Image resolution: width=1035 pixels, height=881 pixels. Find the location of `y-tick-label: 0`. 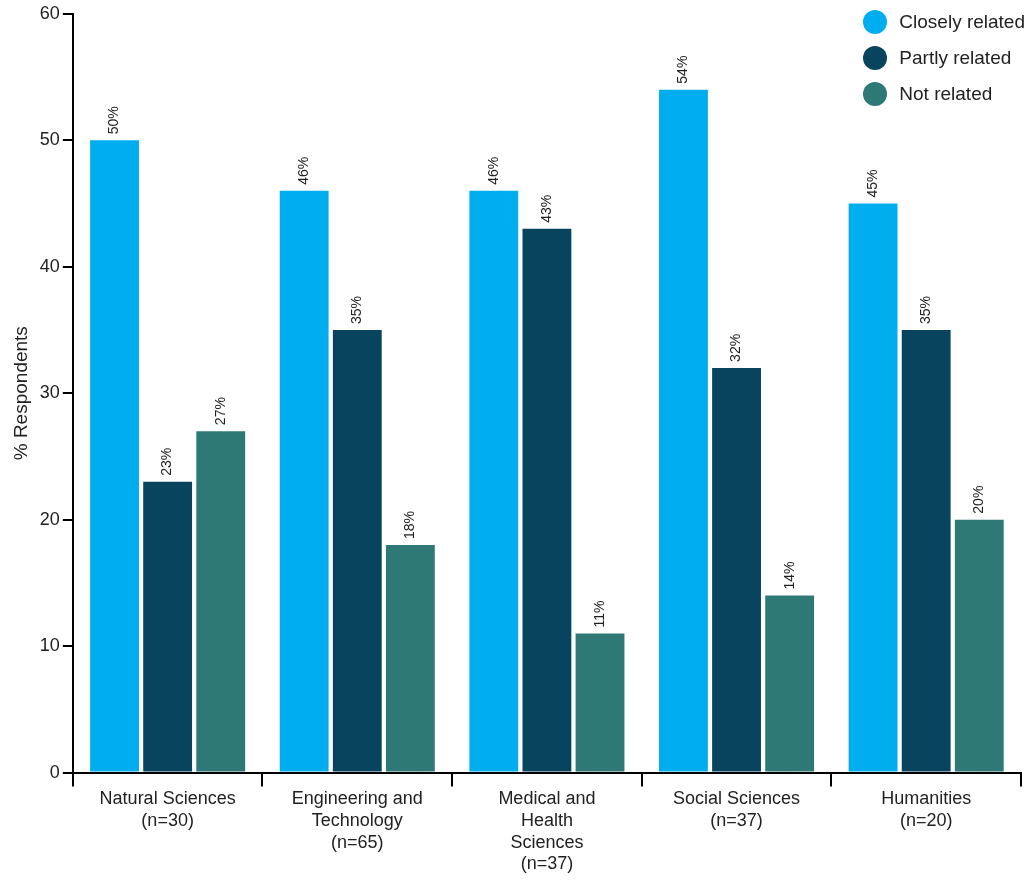

y-tick-label: 0 is located at coordinates (54, 771).